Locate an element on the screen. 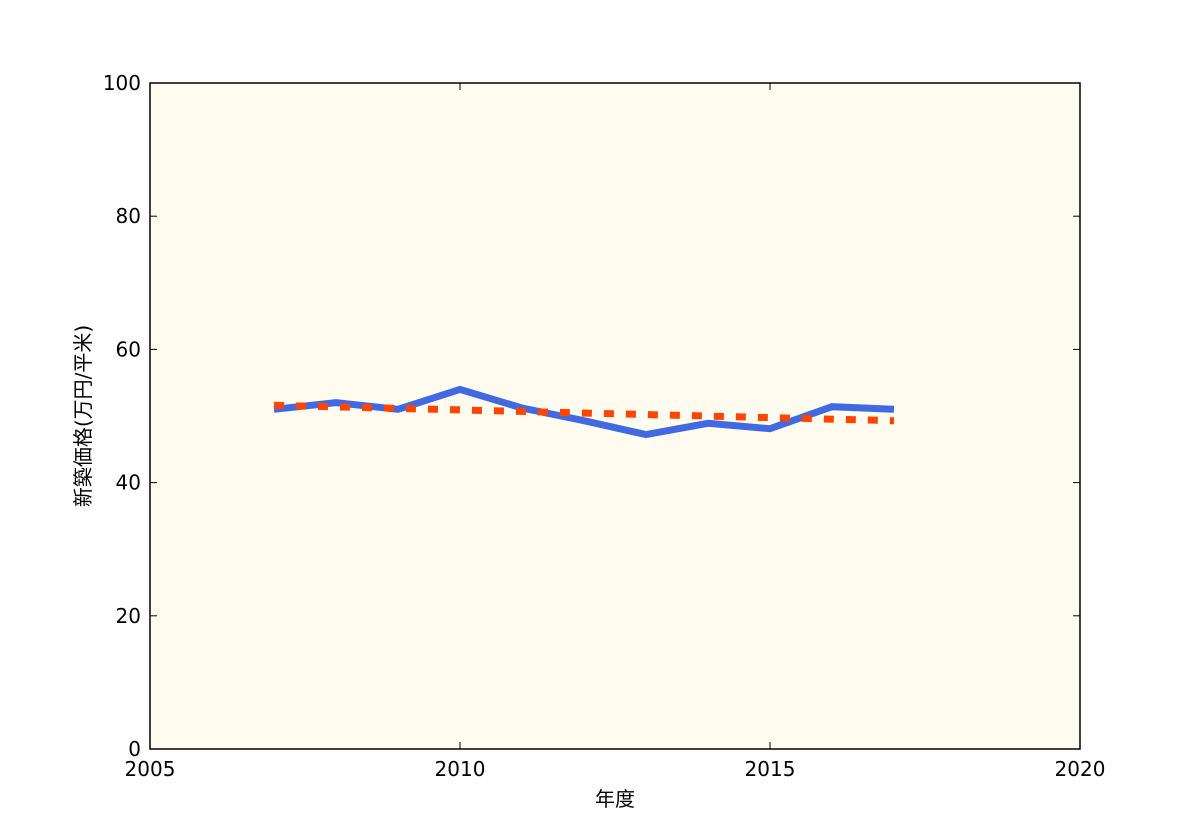  y-tick-label: 40 is located at coordinates (128, 483).